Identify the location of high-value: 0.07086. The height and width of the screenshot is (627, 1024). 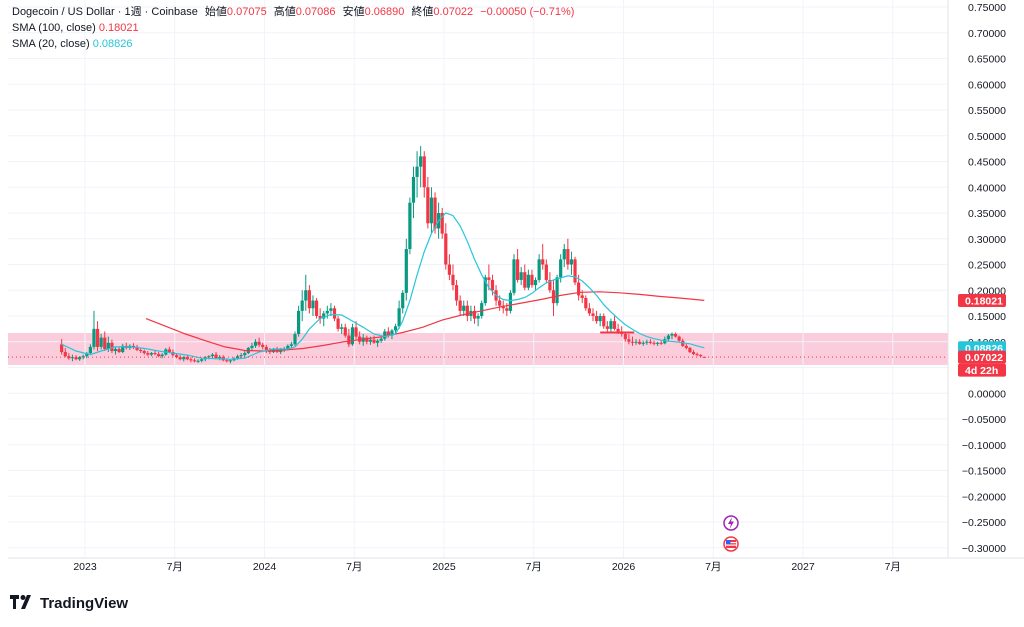
(315, 12).